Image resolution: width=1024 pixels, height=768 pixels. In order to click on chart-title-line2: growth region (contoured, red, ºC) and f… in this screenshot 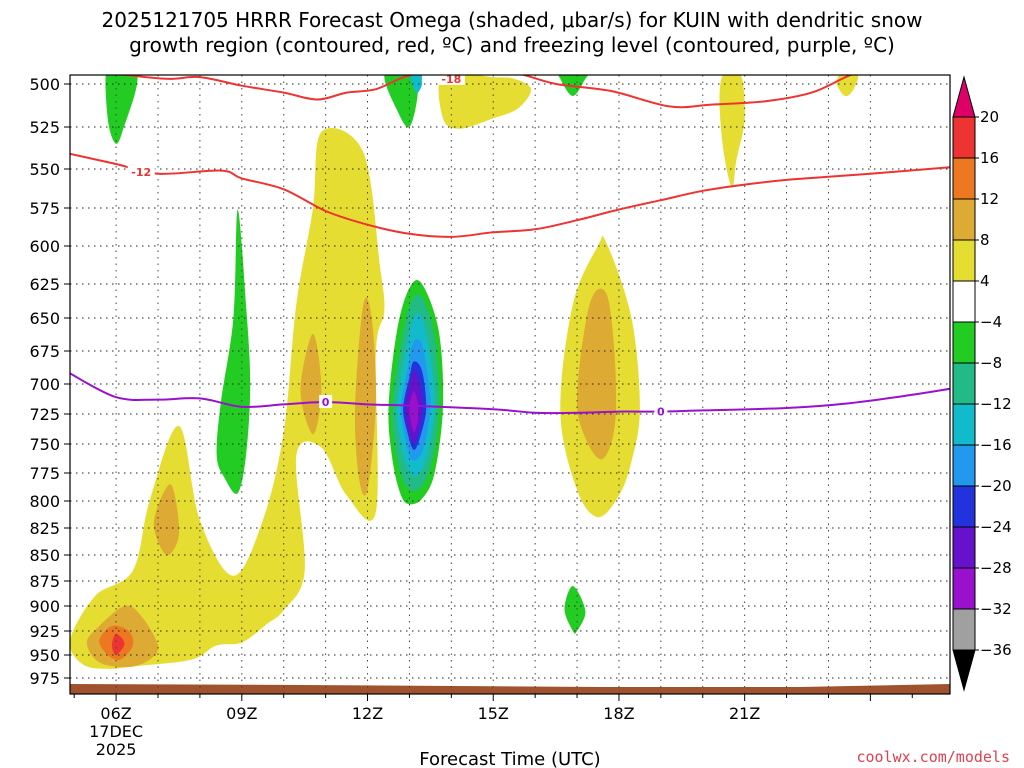, I will do `click(512, 45)`.